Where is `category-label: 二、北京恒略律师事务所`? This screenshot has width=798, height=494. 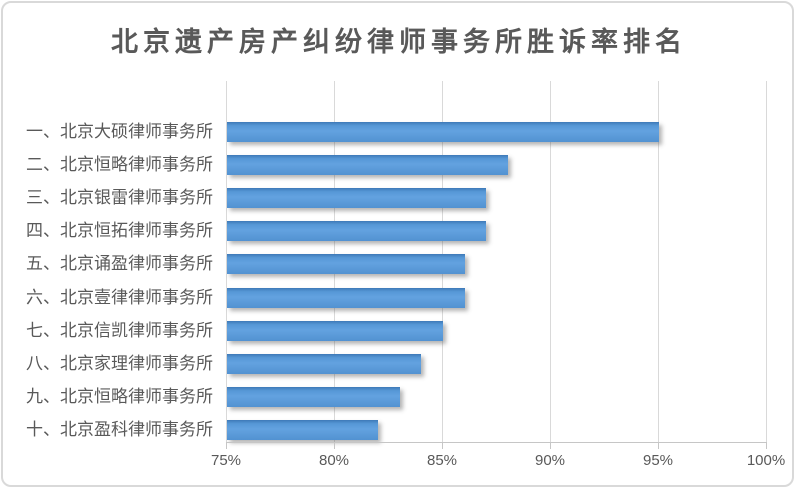
category-label: 二、北京恒略律师事务所 is located at coordinates (119, 165).